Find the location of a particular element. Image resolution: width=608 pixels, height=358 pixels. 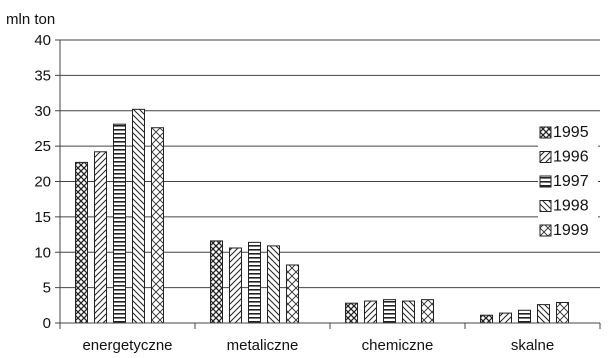

bar-1999-energetyczne is located at coordinates (157, 225).